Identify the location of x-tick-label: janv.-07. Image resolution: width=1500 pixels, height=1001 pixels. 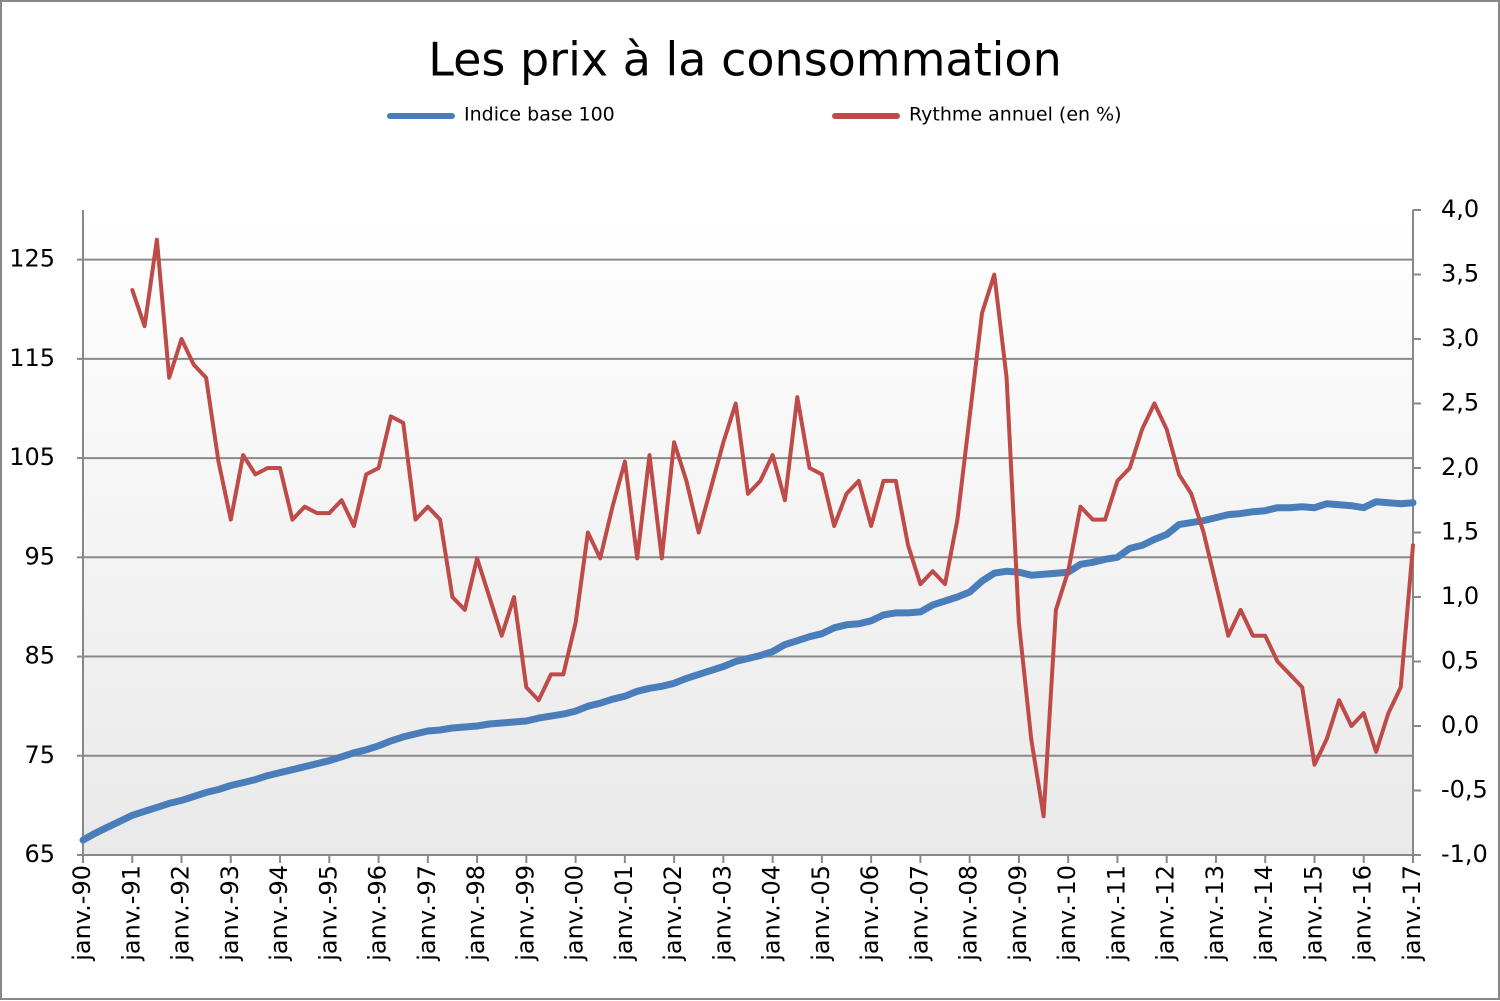
(919, 913).